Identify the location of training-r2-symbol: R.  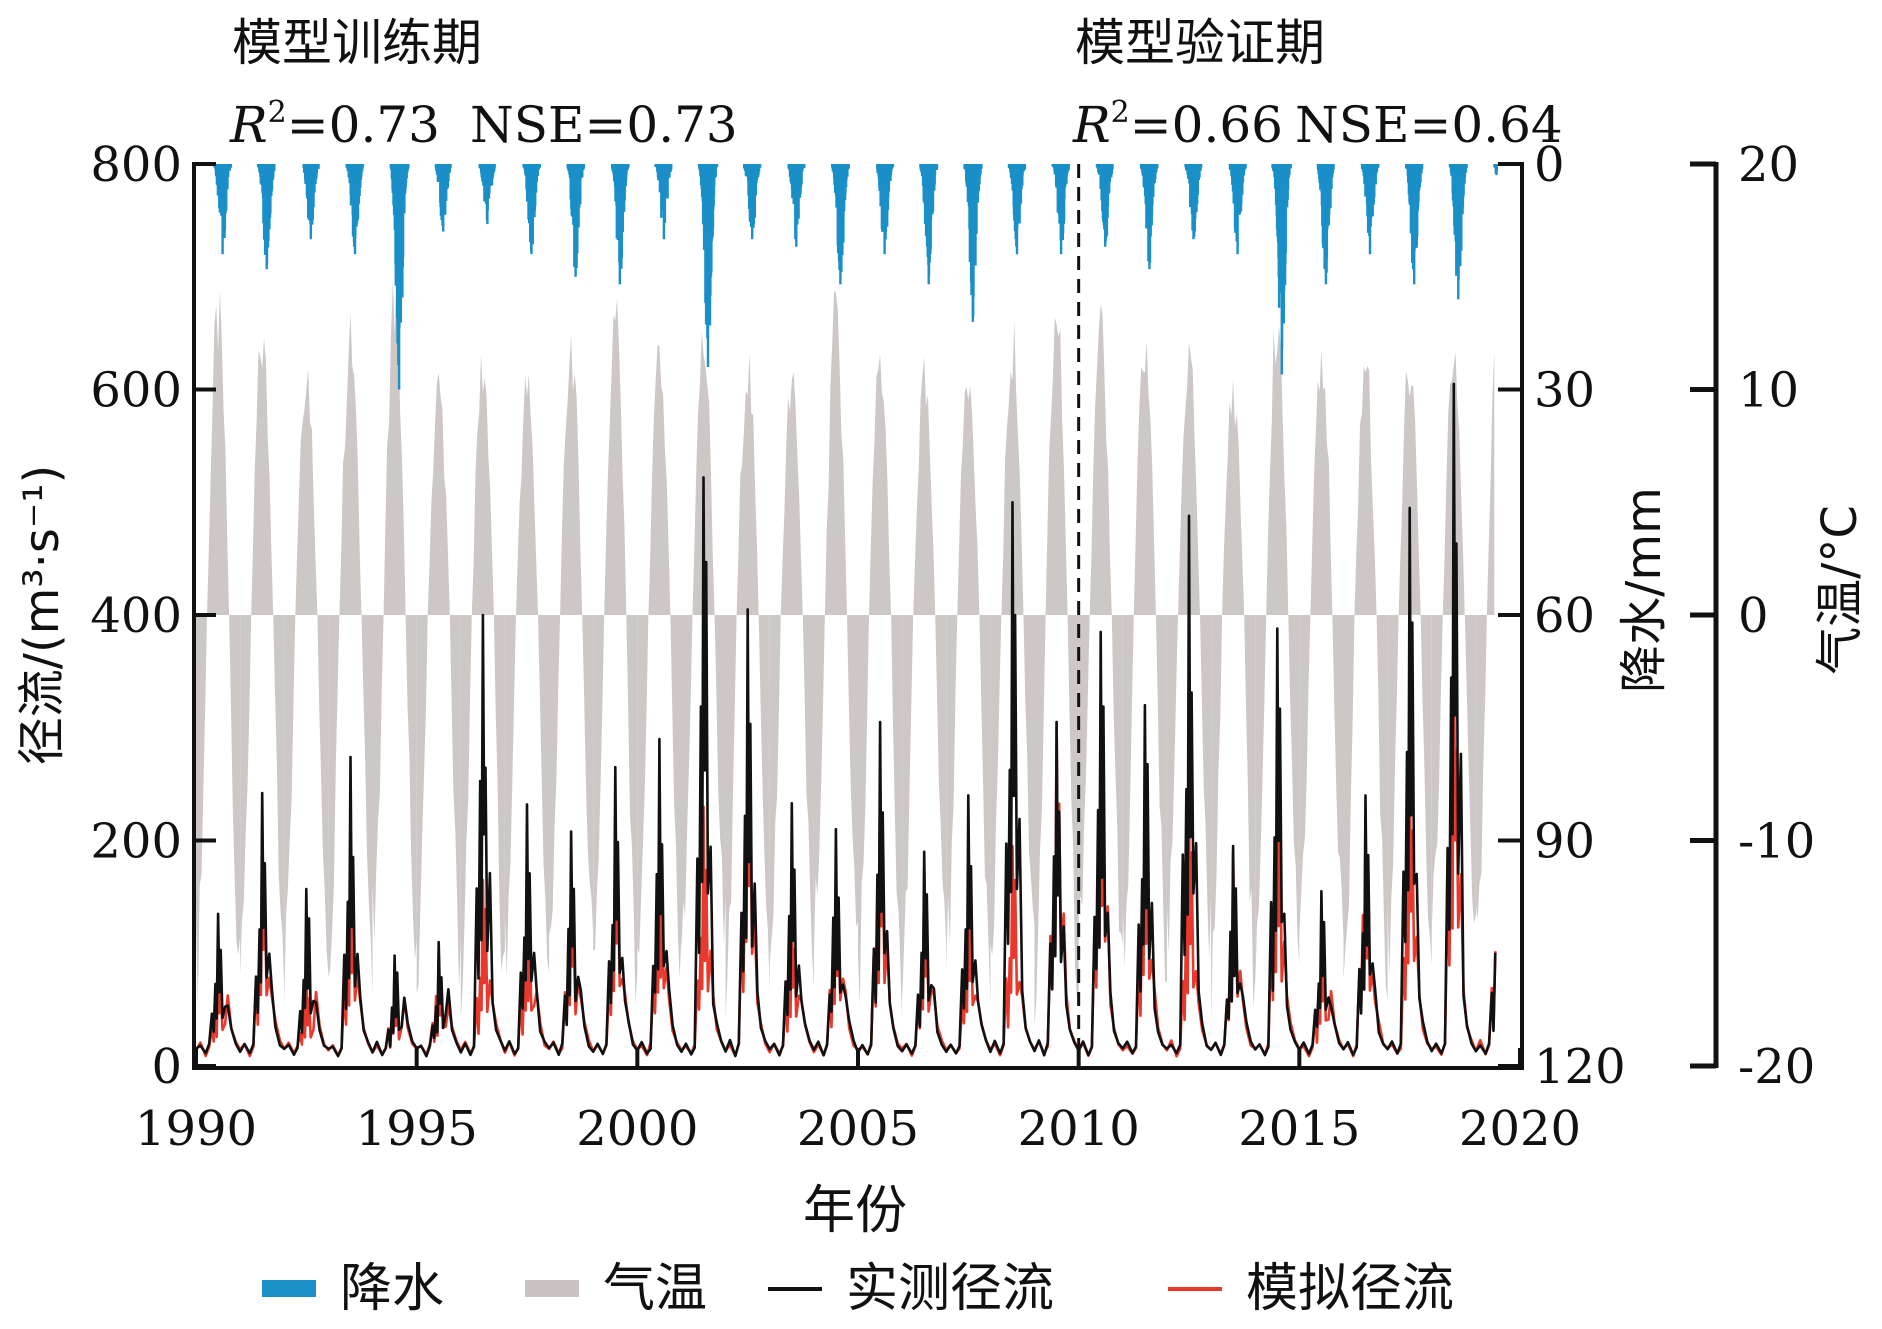
(248, 125).